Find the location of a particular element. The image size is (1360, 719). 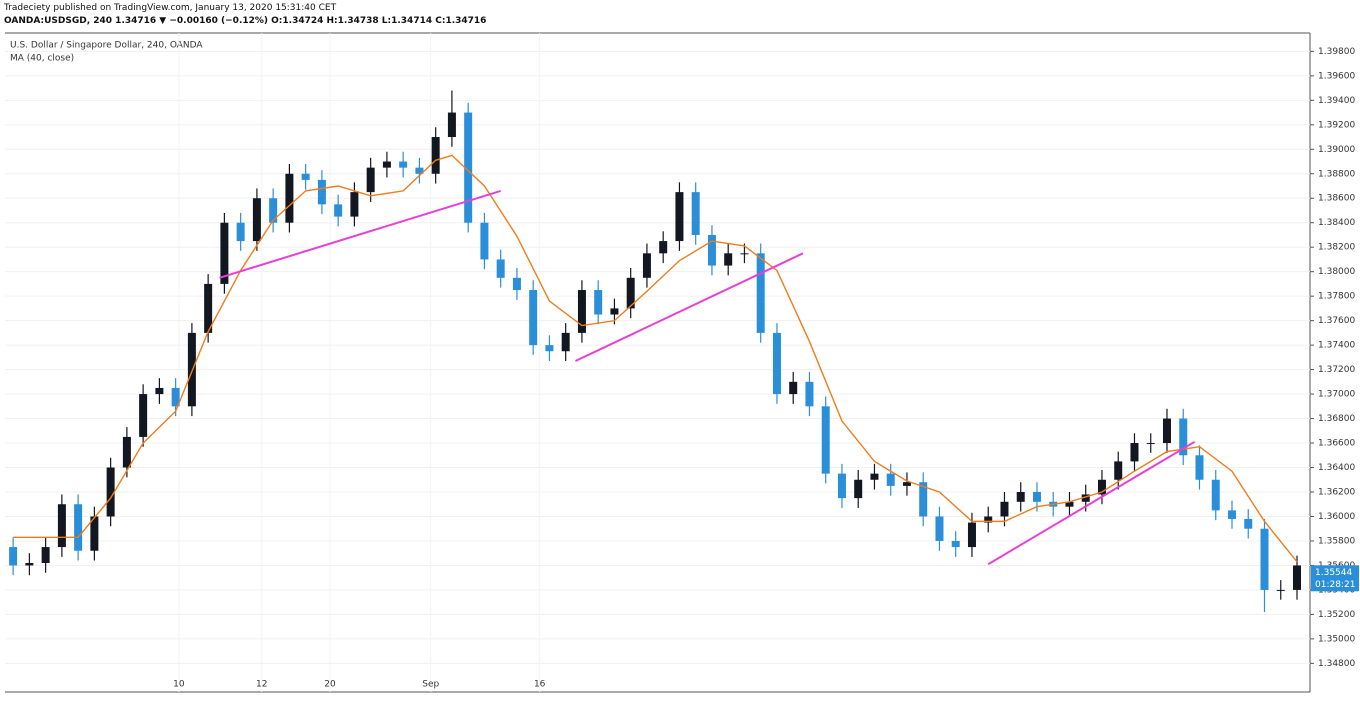

legend-entry: MA (40, close) is located at coordinates (42, 59).